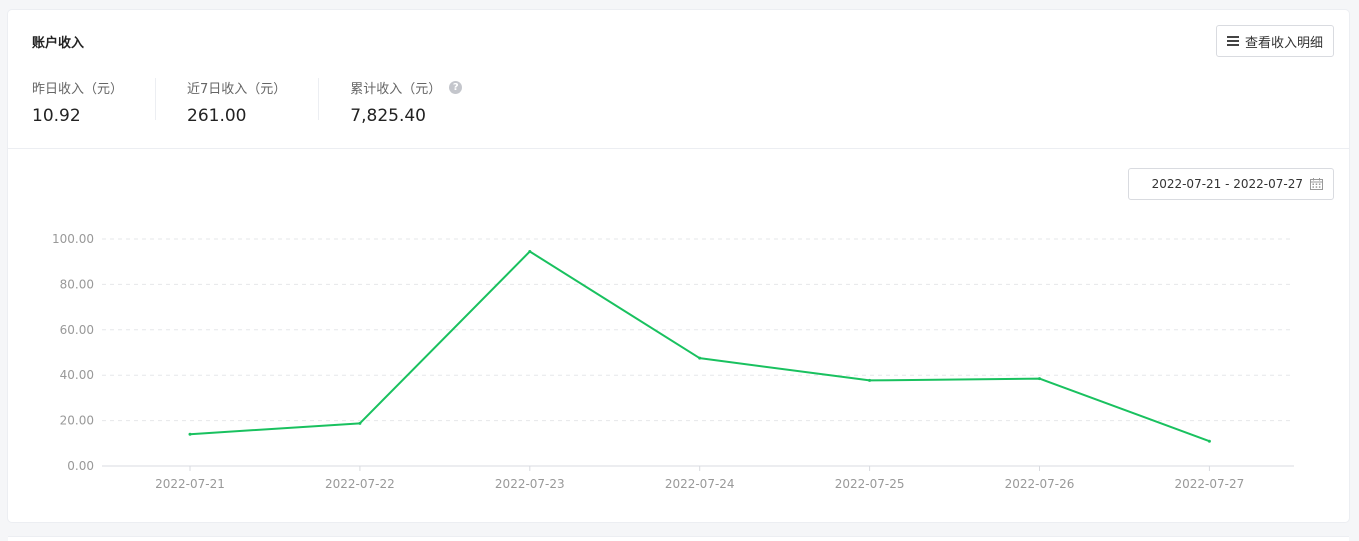  What do you see at coordinates (1040, 484) in the screenshot?
I see `x-tick-label: 2022-07-26` at bounding box center [1040, 484].